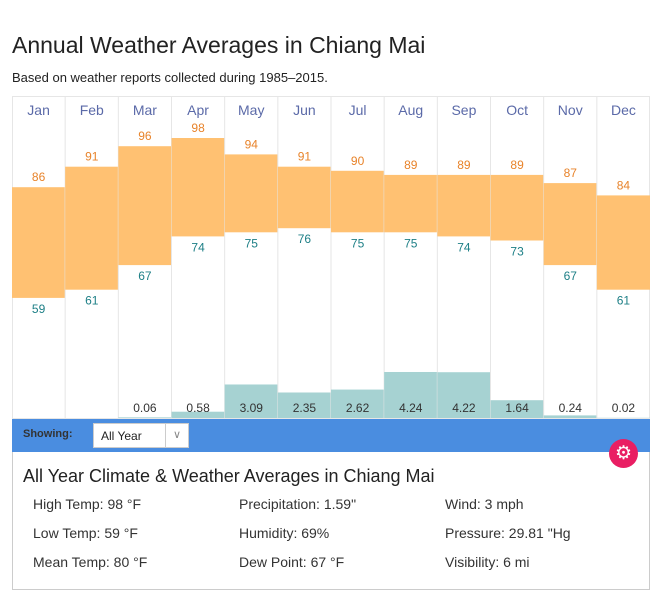 The image size is (661, 606). Describe the element at coordinates (463, 110) in the screenshot. I see `month-label: Sep` at that location.